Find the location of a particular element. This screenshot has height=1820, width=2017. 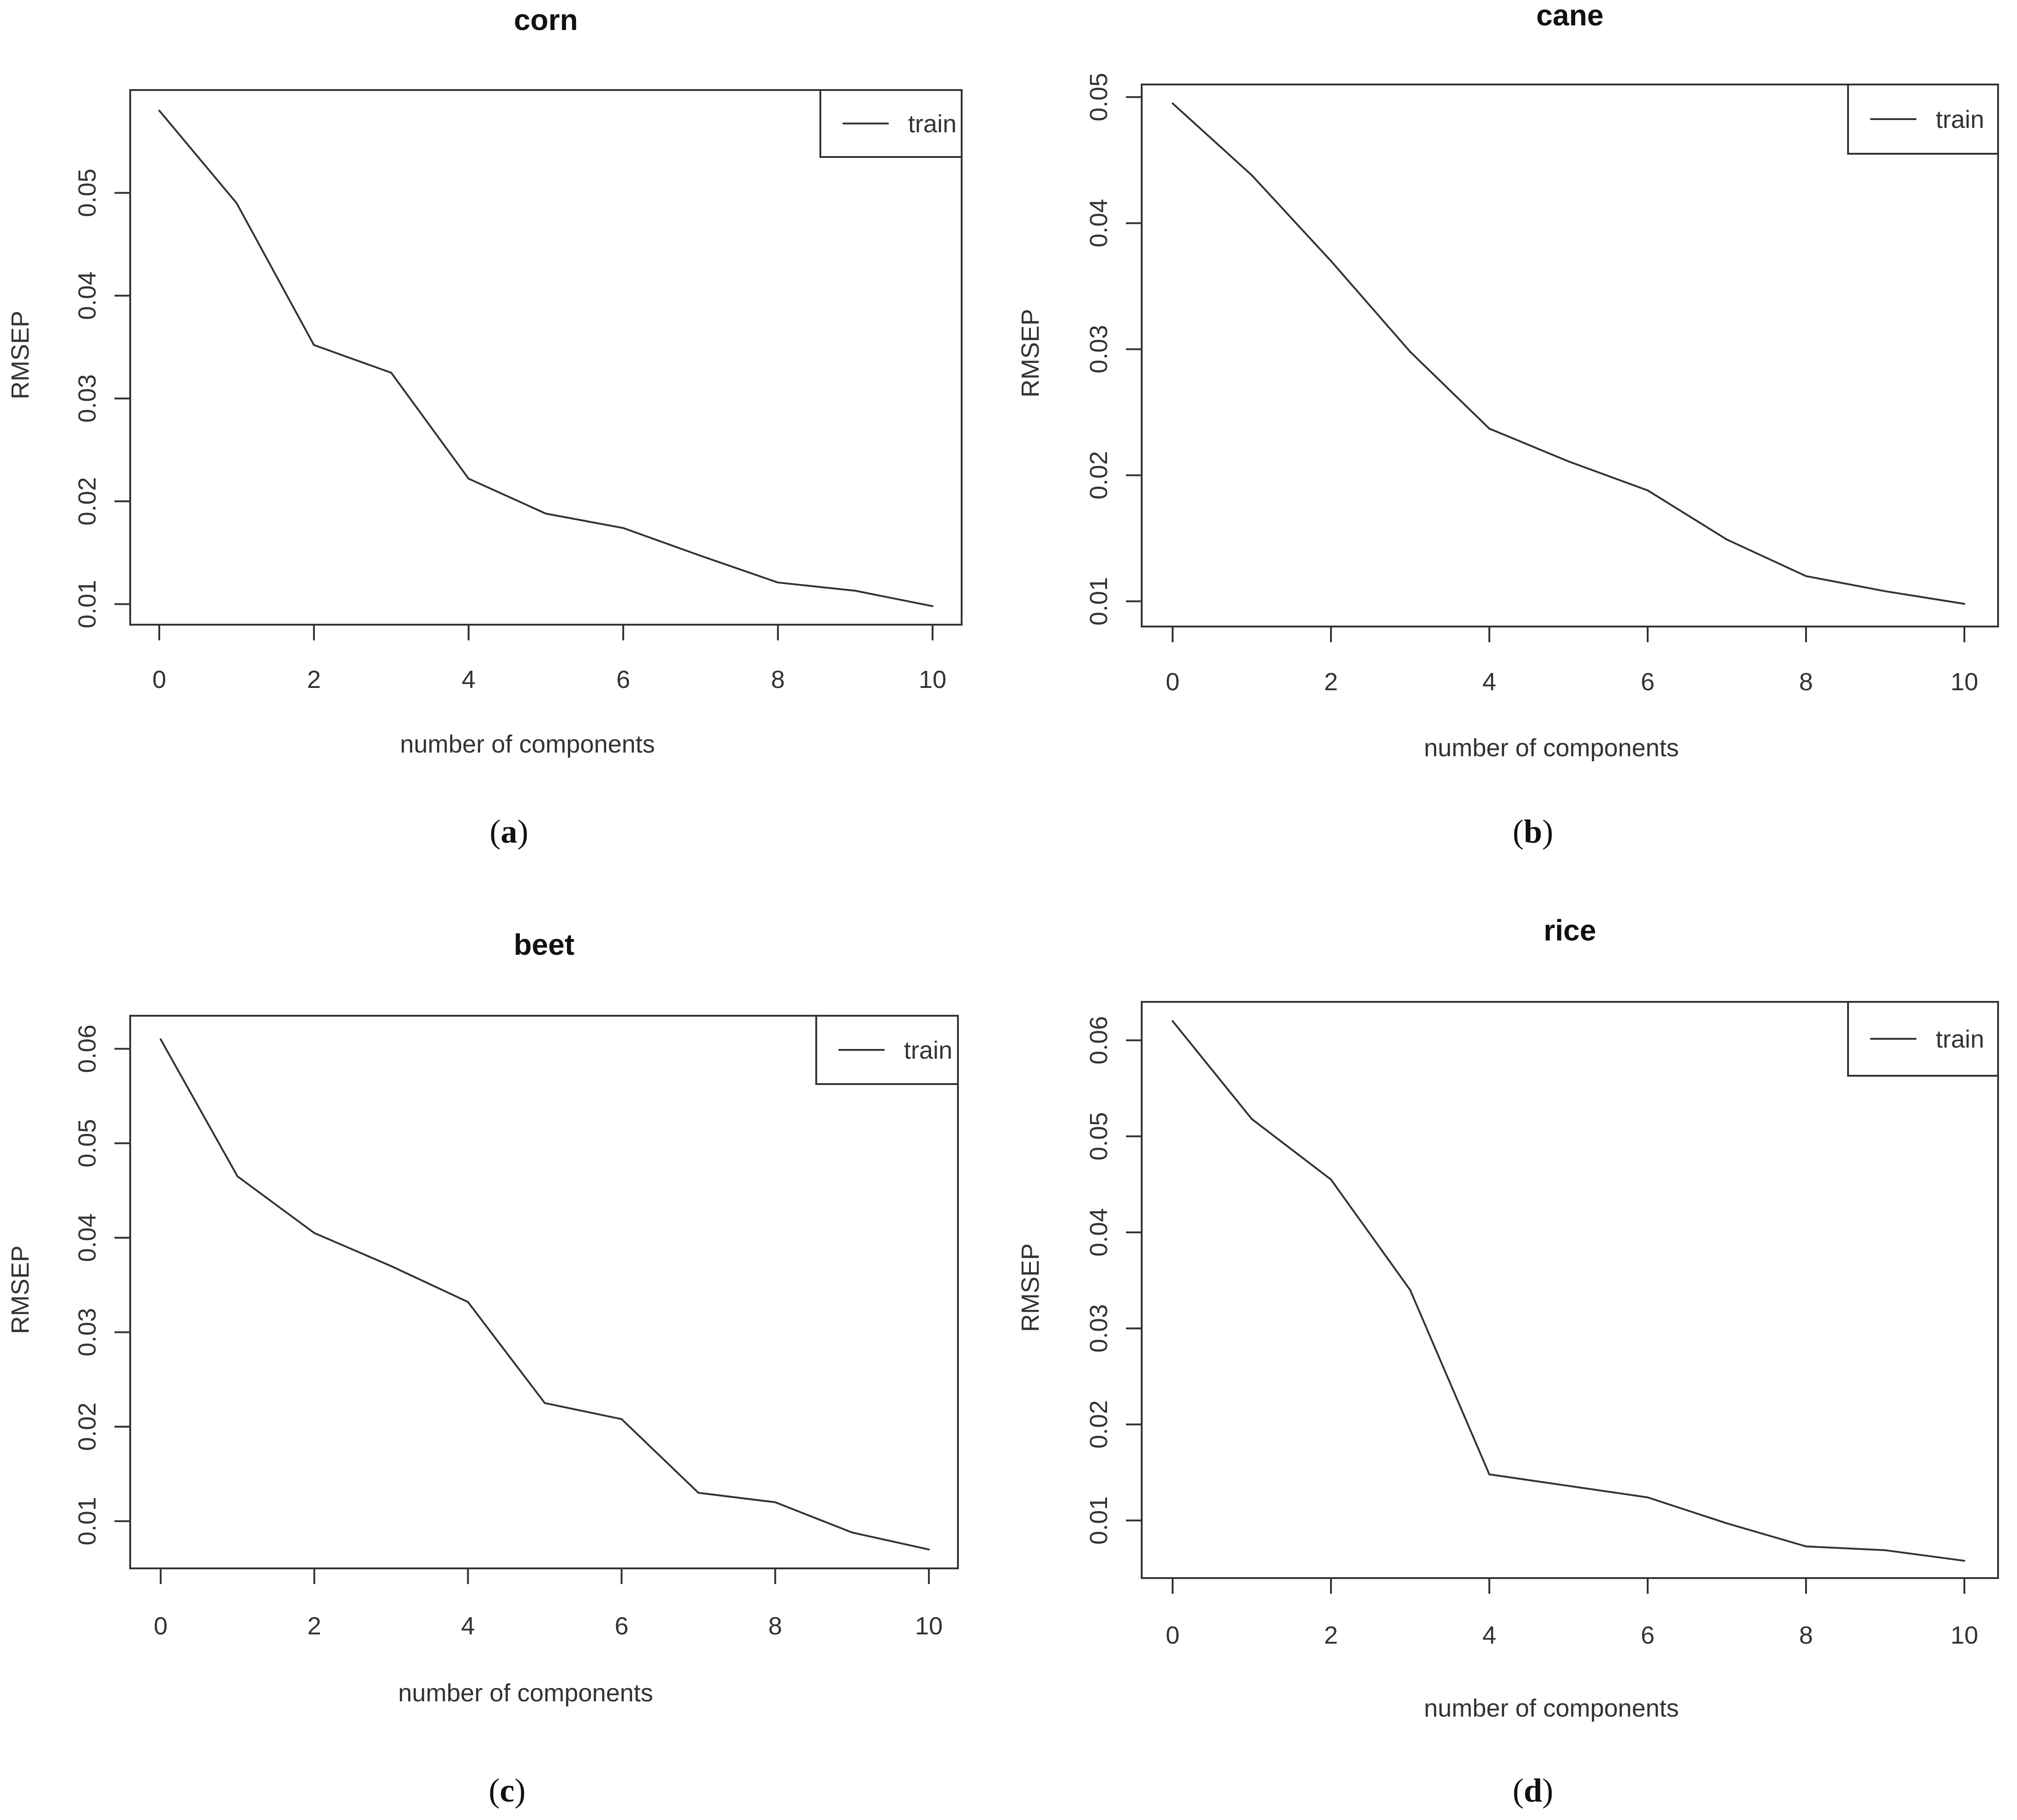

chart-title: corn is located at coordinates (546, 19).